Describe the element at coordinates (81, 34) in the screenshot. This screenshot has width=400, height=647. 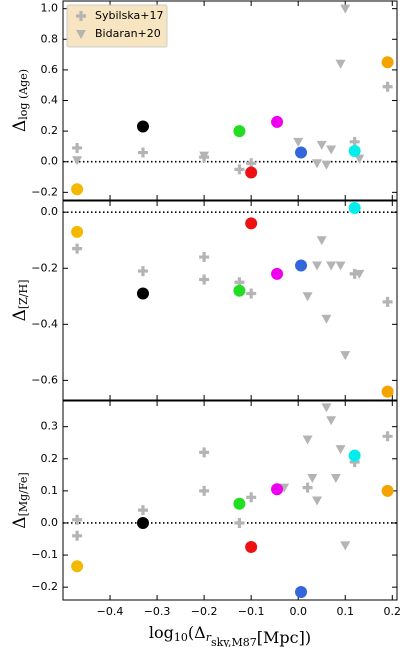
I see `legend-marker` at that location.